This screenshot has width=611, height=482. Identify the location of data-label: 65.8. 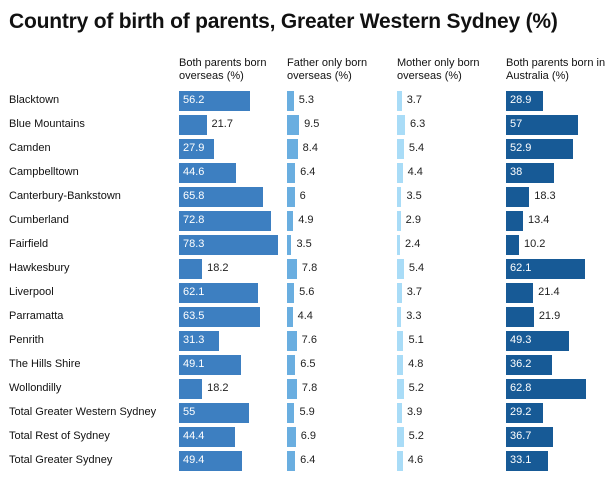
(194, 196).